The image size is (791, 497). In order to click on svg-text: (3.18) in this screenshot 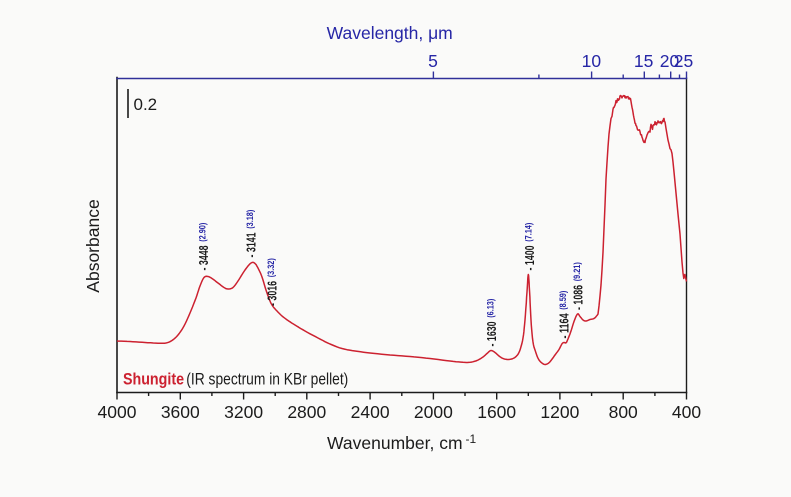, I will do `click(250, 219)`.